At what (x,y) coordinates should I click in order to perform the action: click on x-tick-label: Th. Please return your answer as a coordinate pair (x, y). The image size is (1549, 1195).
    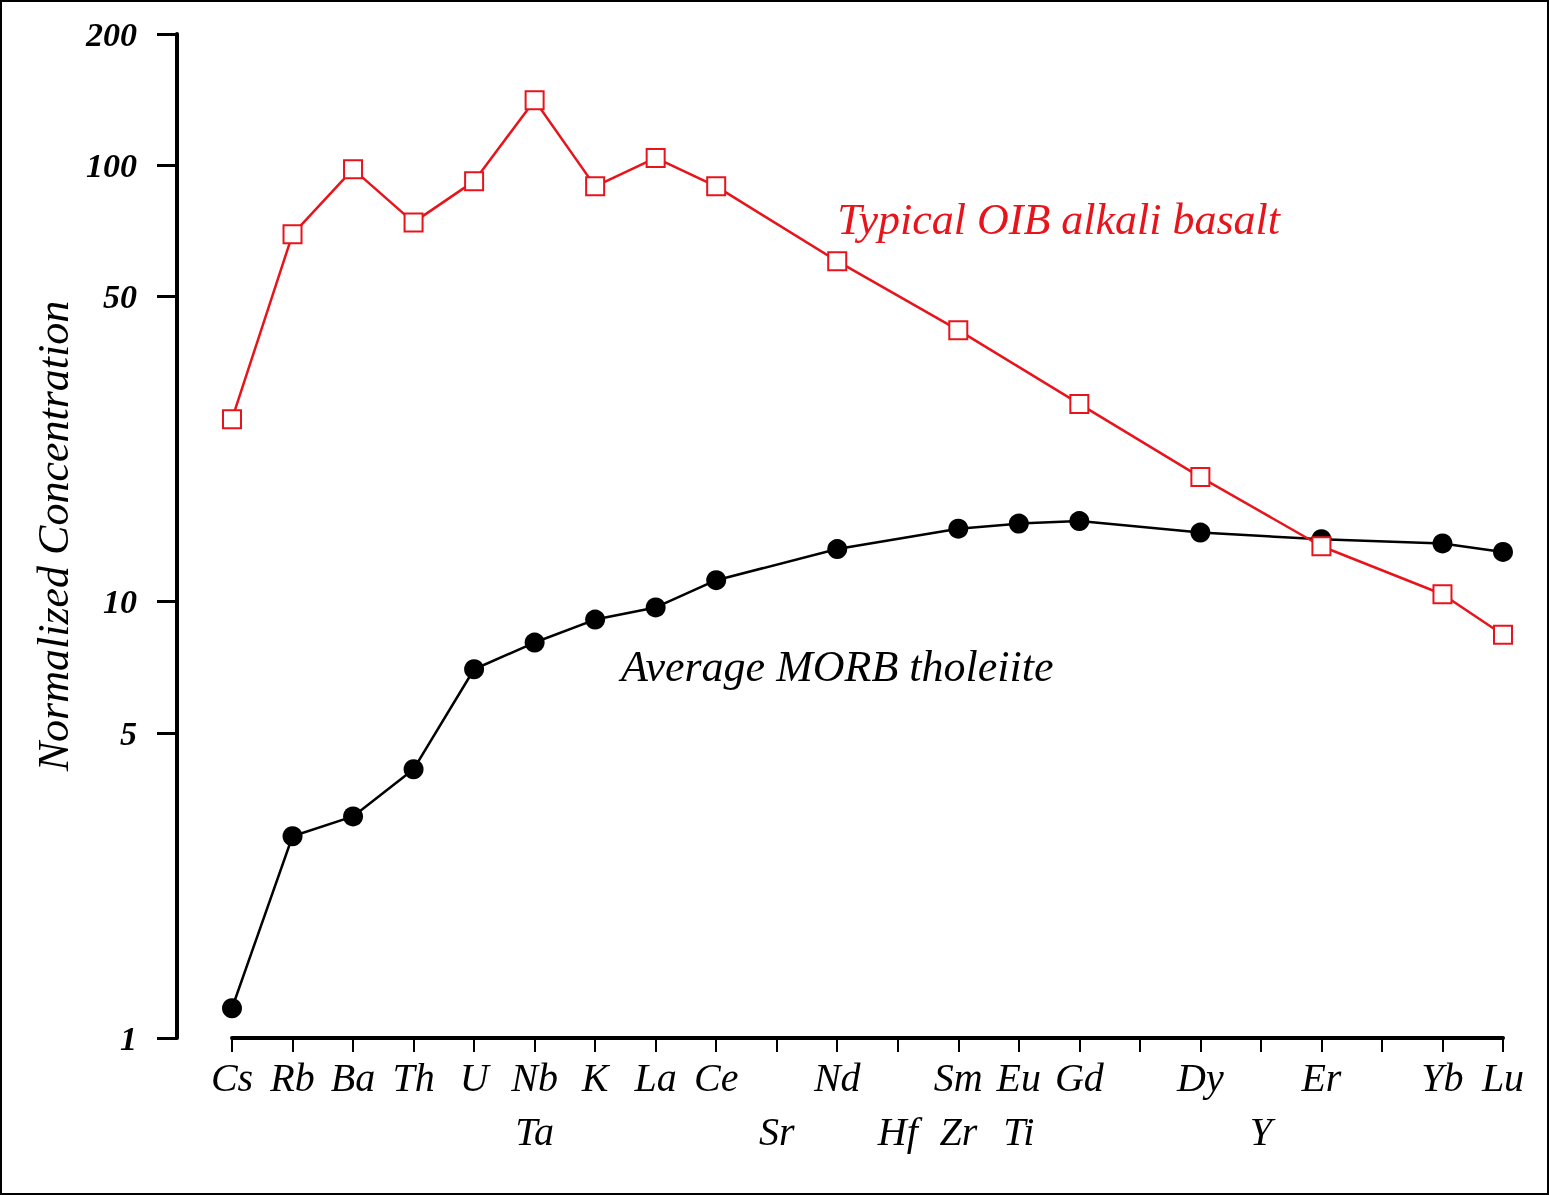
    Looking at the image, I should click on (413, 1077).